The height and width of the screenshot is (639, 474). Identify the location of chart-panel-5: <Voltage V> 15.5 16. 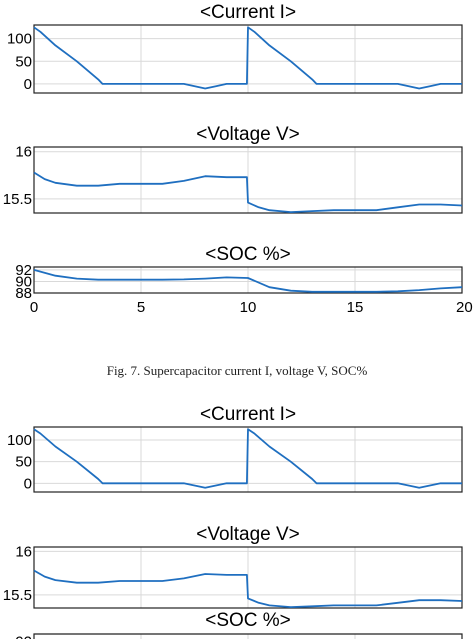
(233, 566).